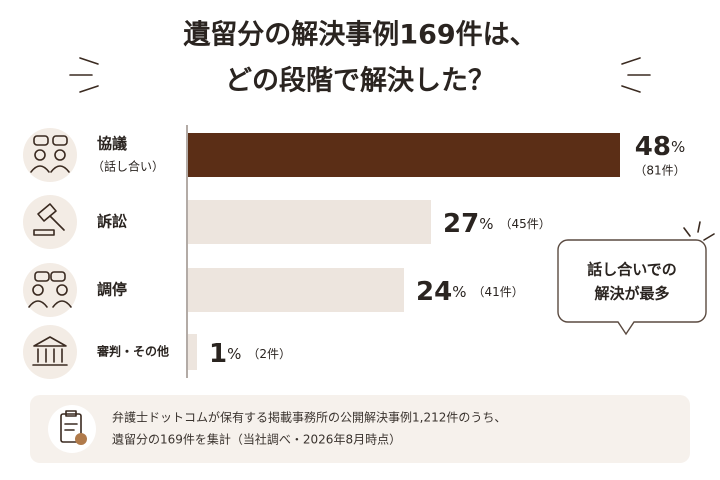 This screenshot has height=480, width=720. Describe the element at coordinates (112, 222) in the screenshot. I see `category-label: 訴訟` at that location.